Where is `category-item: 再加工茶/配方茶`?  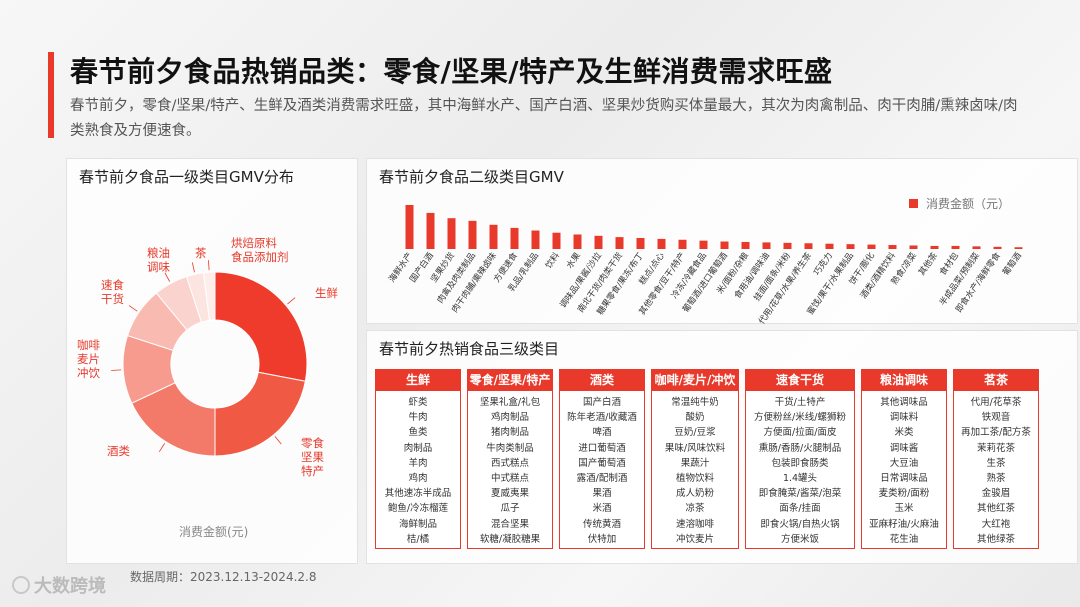 category-item: 再加工茶/配方茶 is located at coordinates (996, 433).